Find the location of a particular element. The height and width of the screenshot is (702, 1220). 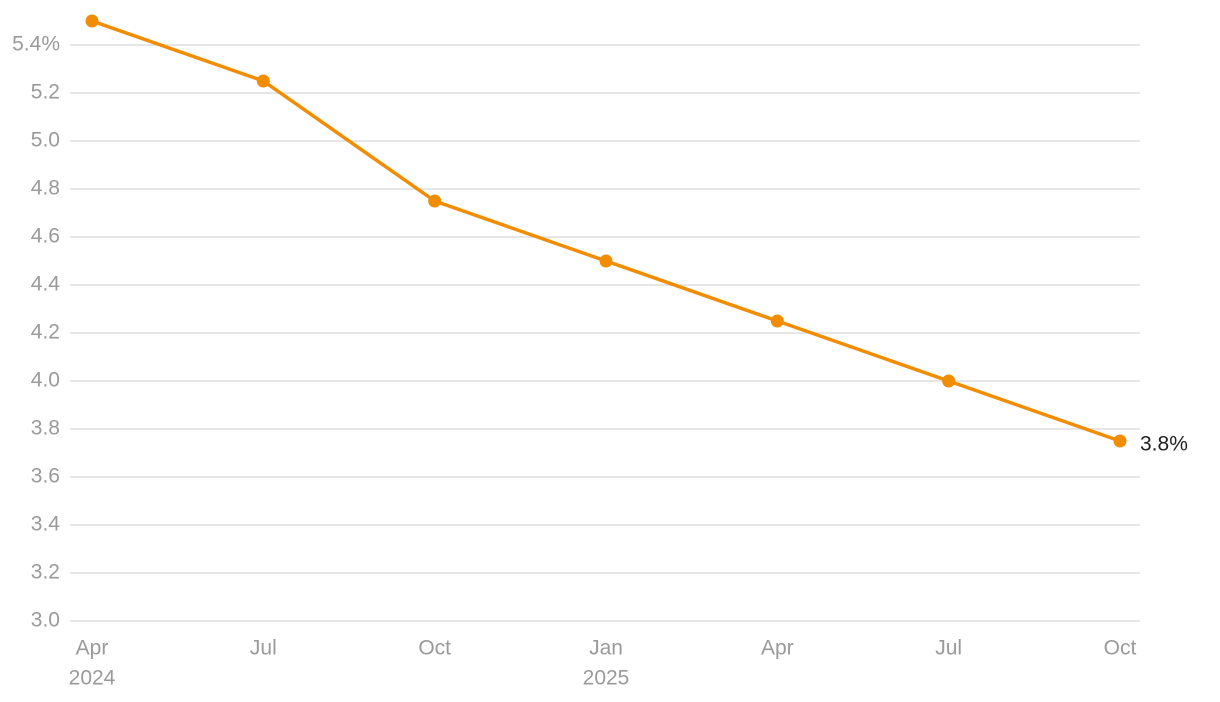

y-tick-label: 4.6 is located at coordinates (45, 236).